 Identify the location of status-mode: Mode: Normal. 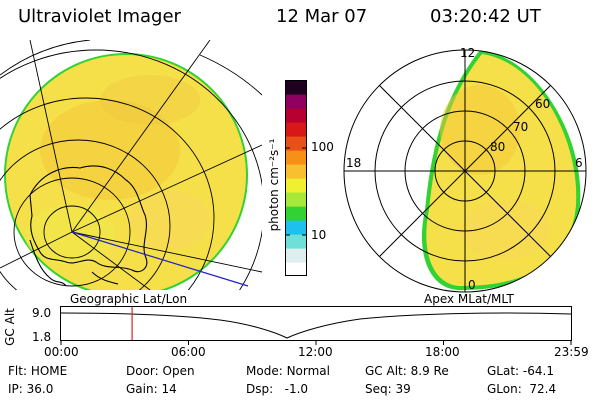
(288, 371).